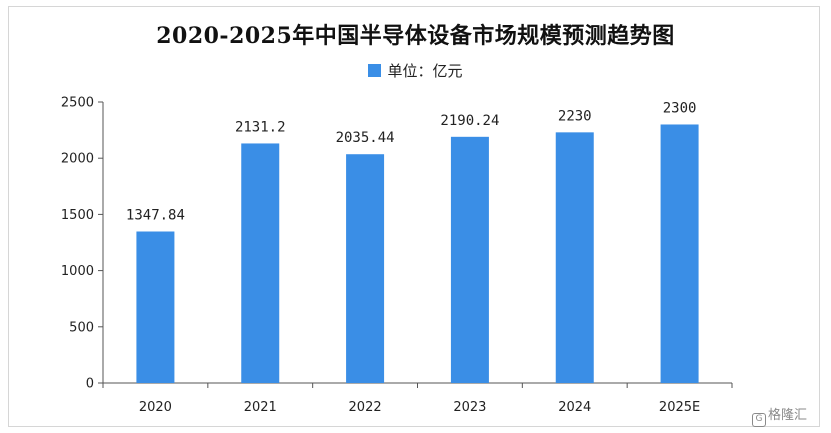 The image size is (831, 433). I want to click on y-tick-label: 1000, so click(77, 271).